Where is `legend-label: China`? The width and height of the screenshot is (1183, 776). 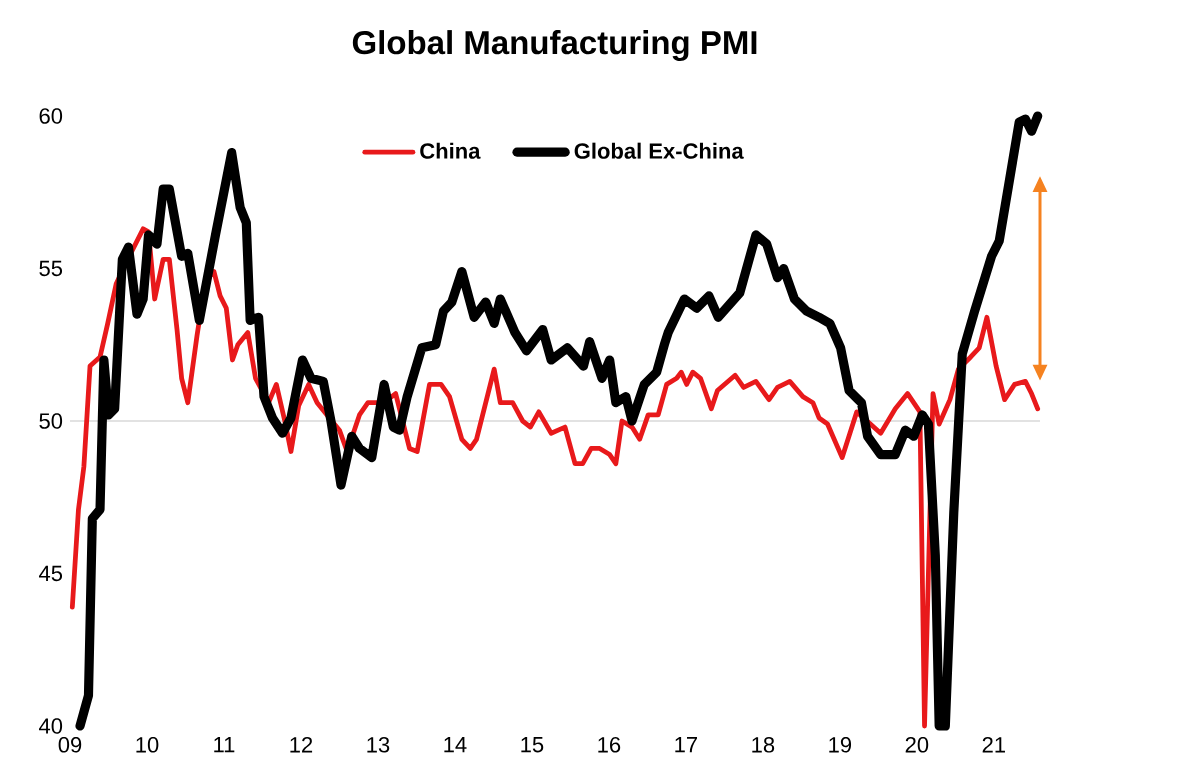
legend-label: China is located at coordinates (450, 150).